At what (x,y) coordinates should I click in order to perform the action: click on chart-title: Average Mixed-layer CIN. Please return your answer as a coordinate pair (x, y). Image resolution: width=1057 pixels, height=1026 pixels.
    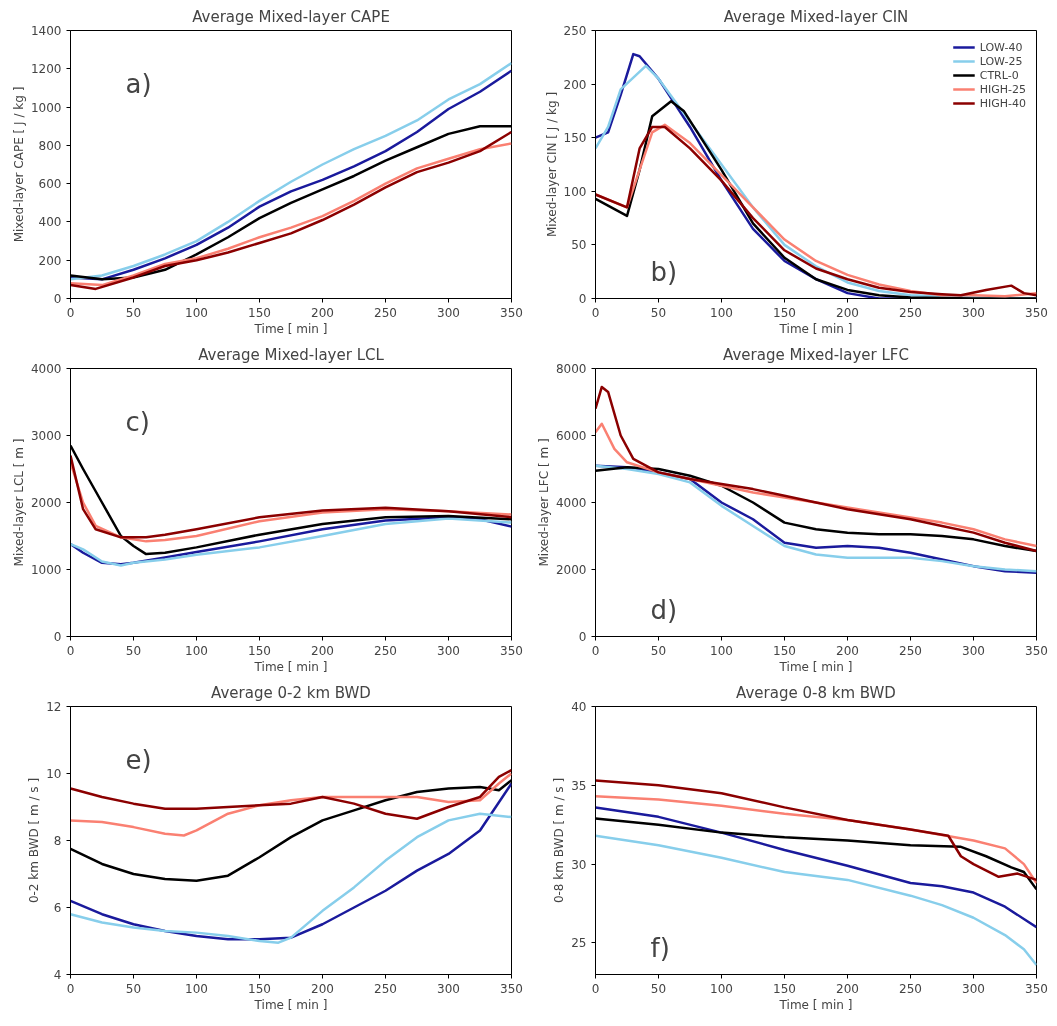
    Looking at the image, I should click on (816, 16).